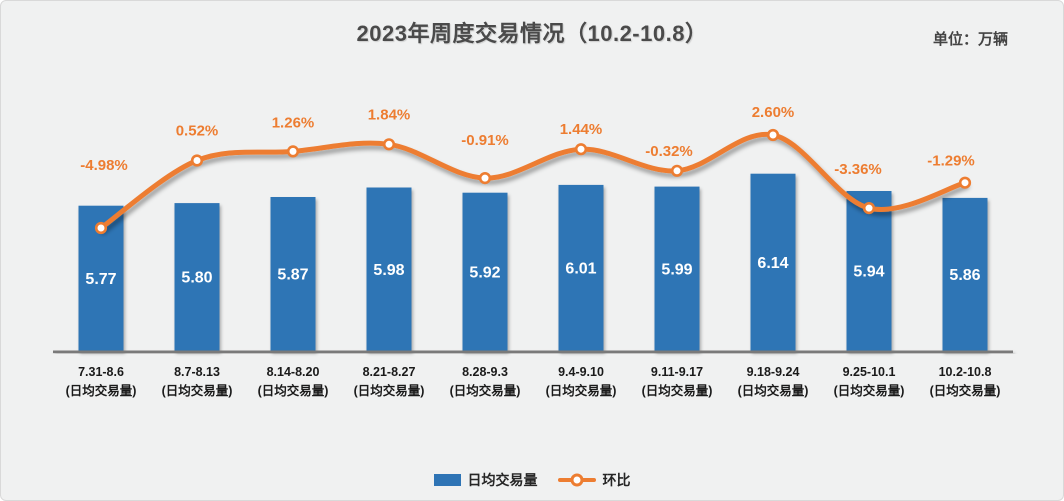  I want to click on bar-value-label: 5.80, so click(196, 278).